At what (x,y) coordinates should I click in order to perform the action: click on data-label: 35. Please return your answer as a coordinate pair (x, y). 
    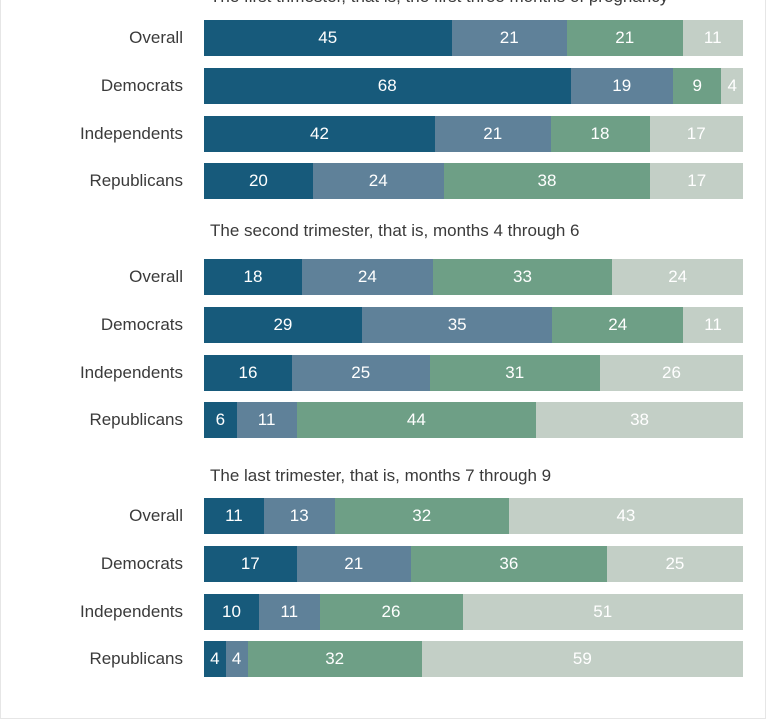
    Looking at the image, I should click on (457, 324).